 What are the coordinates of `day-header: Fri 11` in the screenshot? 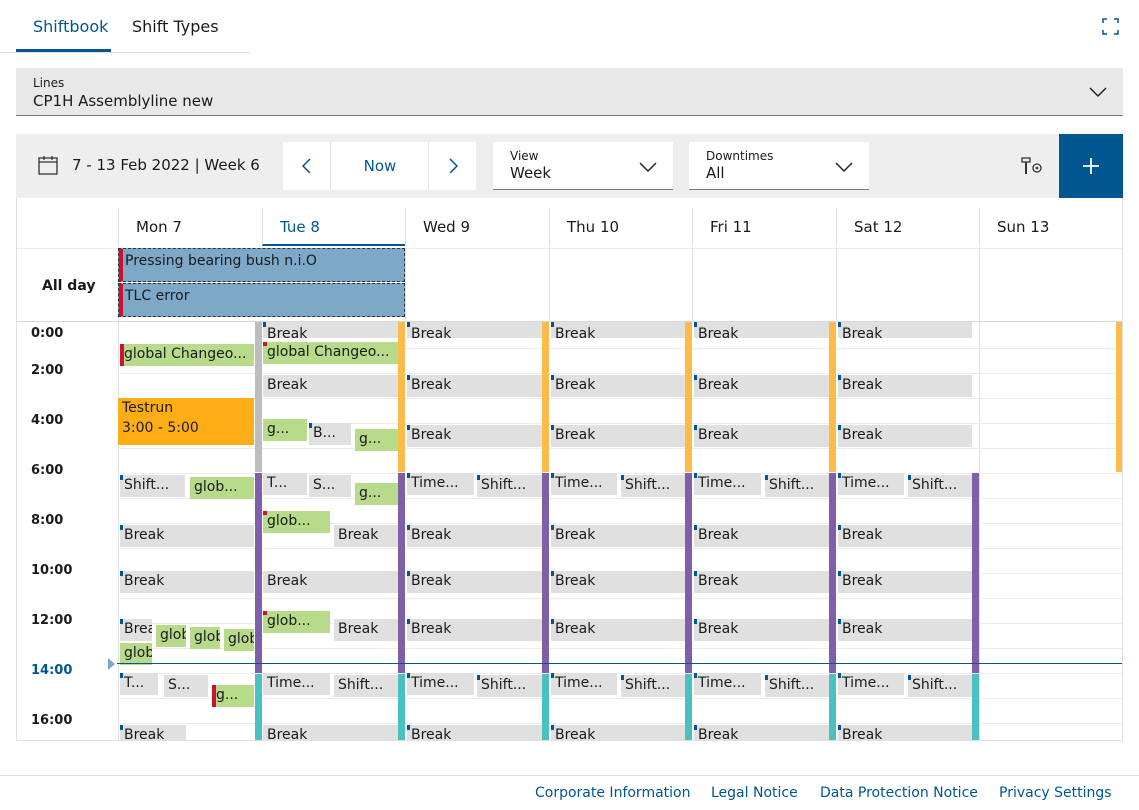 It's located at (764, 227).